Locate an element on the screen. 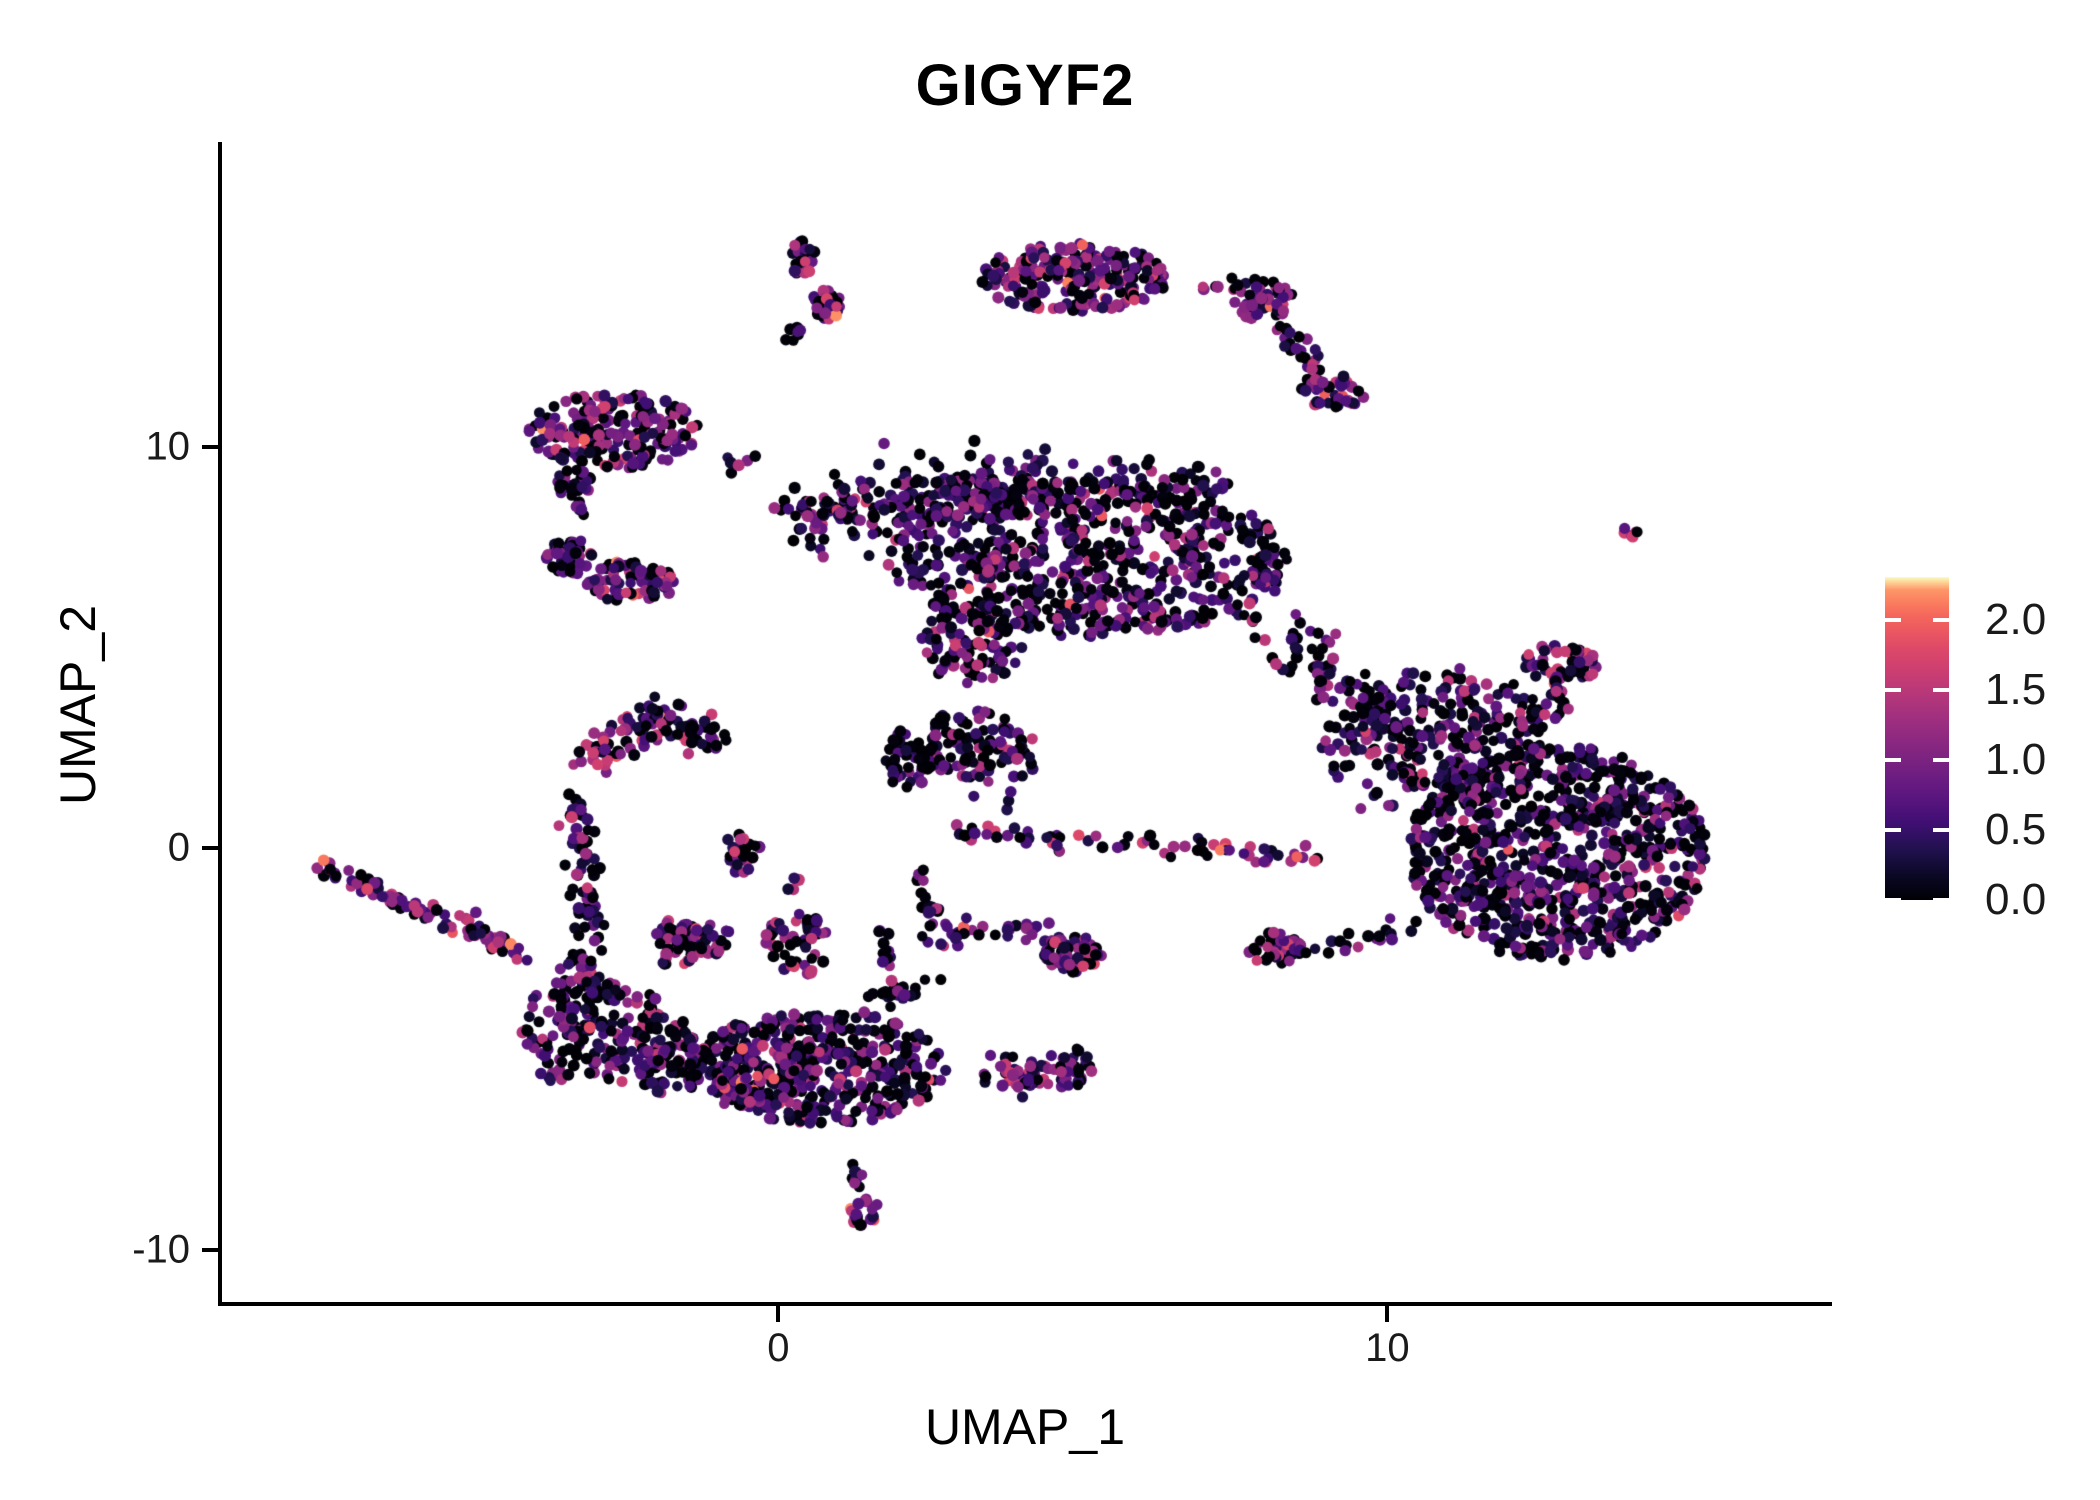 This screenshot has width=2100, height=1500. colorbar-gradient is located at coordinates (1917, 738).